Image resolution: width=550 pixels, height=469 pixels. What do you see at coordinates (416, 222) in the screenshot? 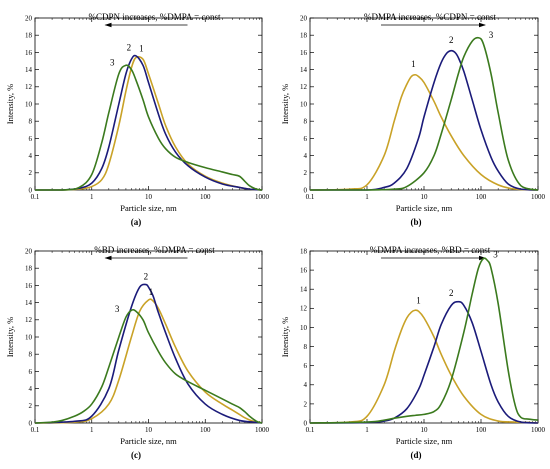
I see `panel-label: (b)` at bounding box center [416, 222].